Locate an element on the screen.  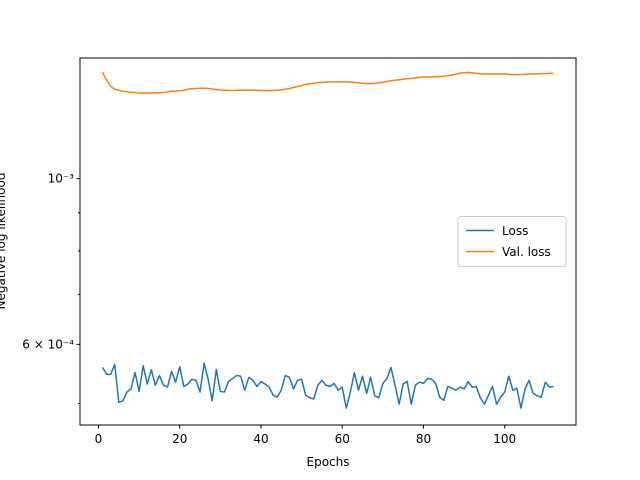
legend-label: Val. loss is located at coordinates (526, 252).